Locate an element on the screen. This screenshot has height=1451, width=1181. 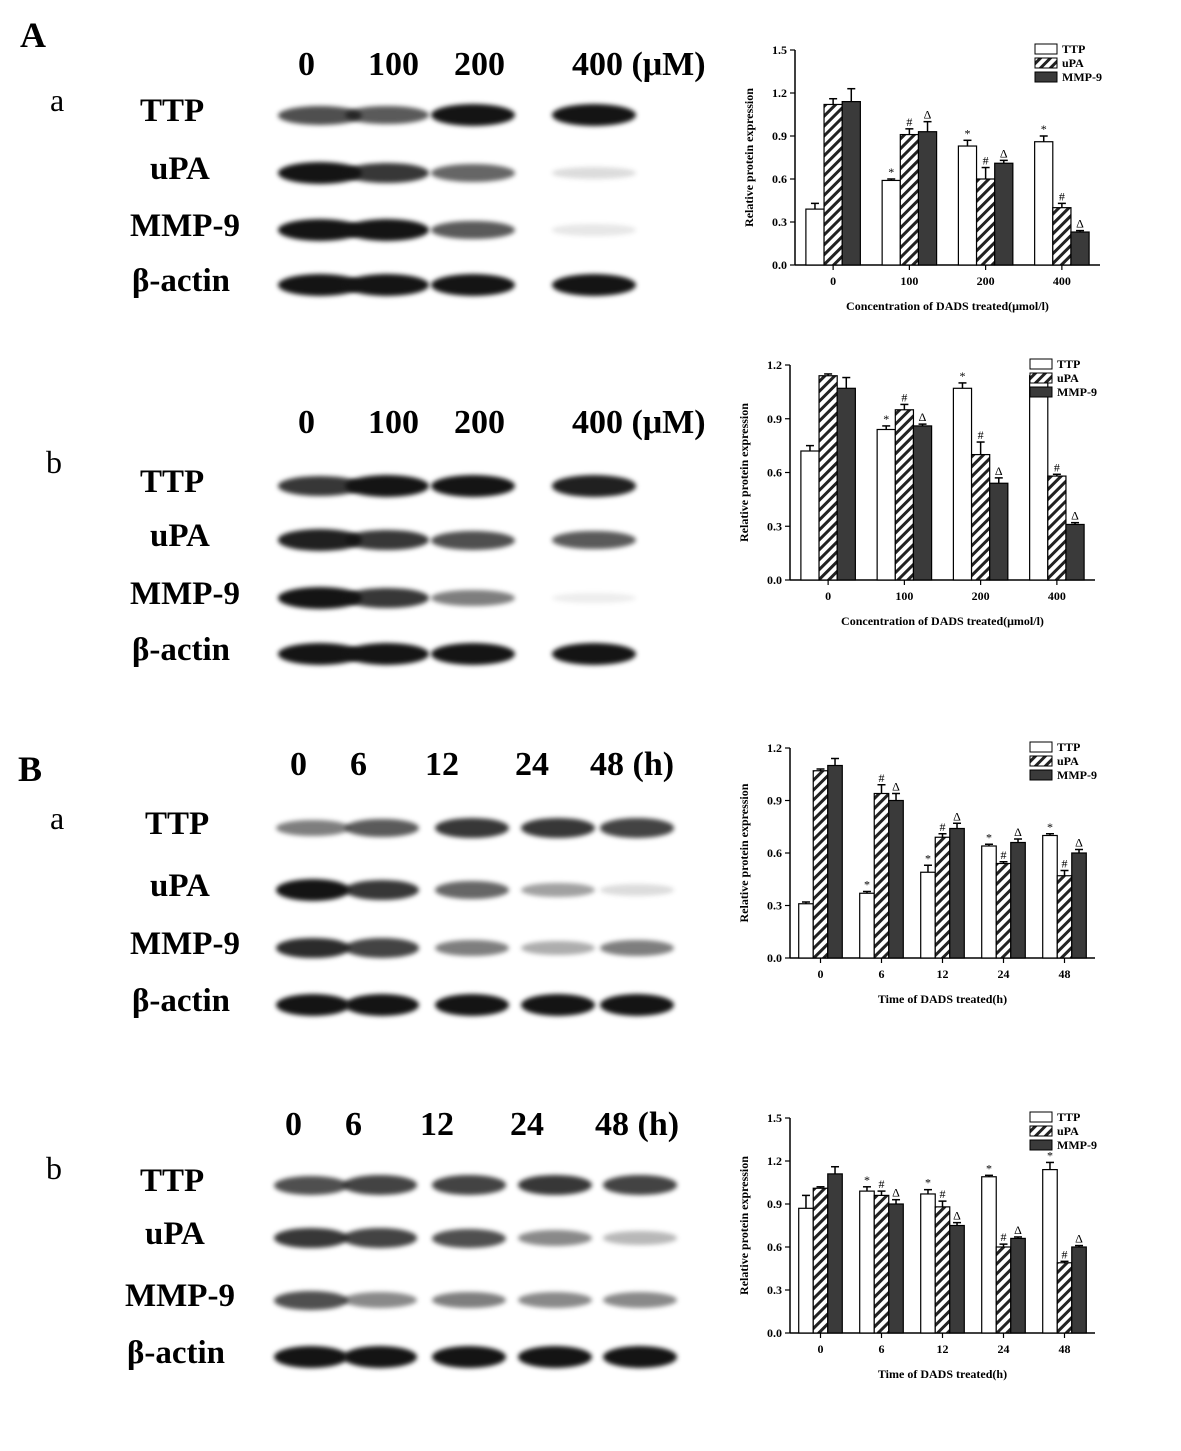
y-tick-label: 1.5 is located at coordinates (774, 1118).